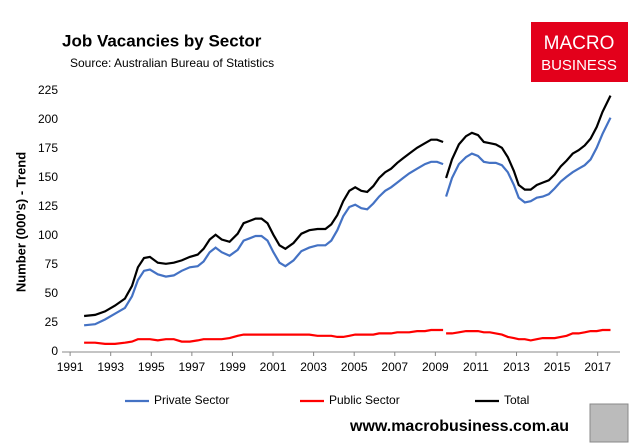 The image size is (638, 447). Describe the element at coordinates (579, 65) in the screenshot. I see `logo-text: BUSINESS` at that location.